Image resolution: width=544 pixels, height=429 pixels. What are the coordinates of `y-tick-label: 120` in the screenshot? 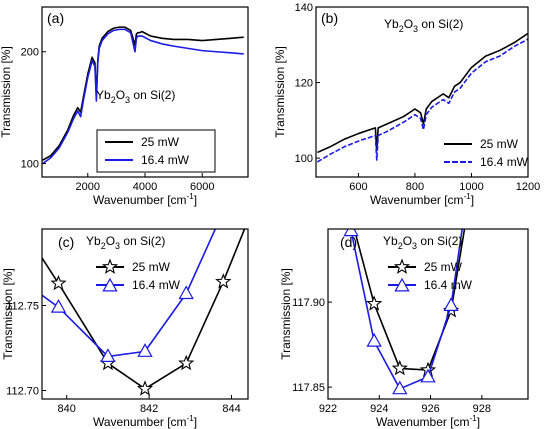 It's located at (304, 84).